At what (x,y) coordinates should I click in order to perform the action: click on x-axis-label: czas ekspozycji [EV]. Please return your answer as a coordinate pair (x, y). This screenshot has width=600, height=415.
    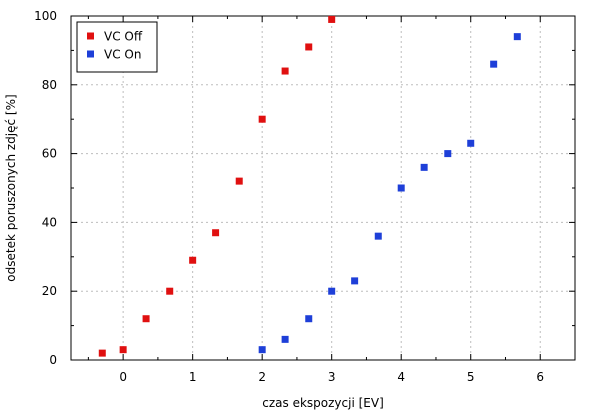
    Looking at the image, I should click on (323, 403).